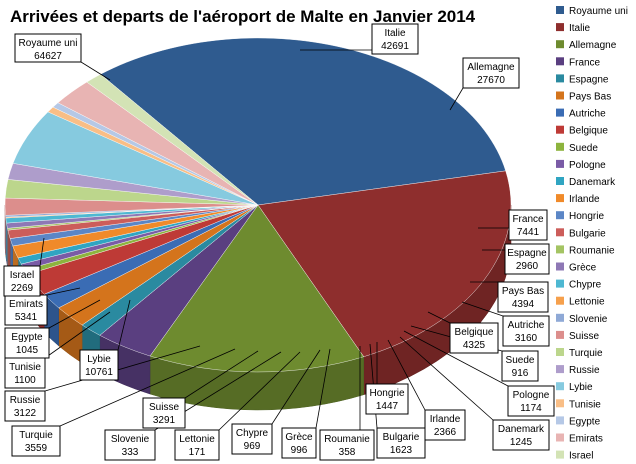  Describe the element at coordinates (520, 373) in the screenshot. I see `data-label-value: 916` at that location.